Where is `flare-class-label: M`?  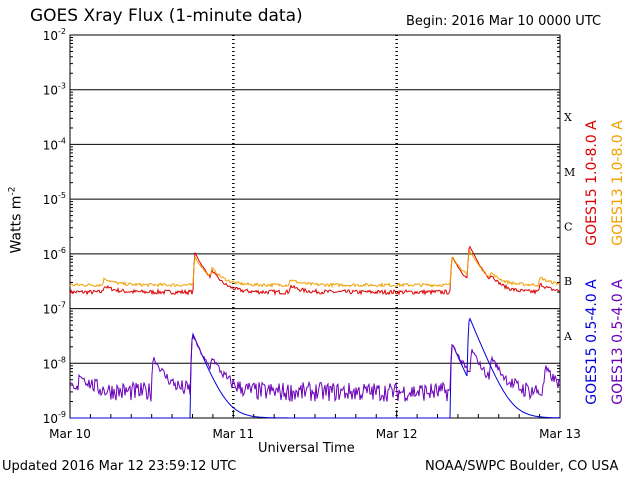
flare-class-label: M is located at coordinates (569, 172).